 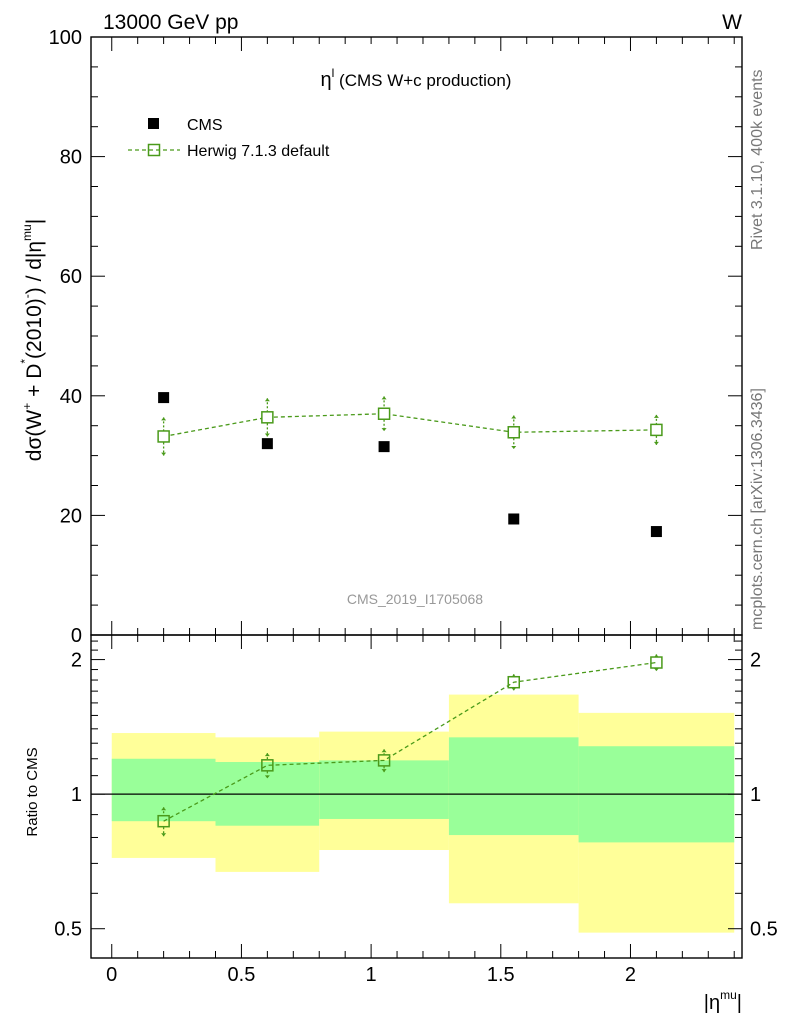 I want to click on title-sup: l, so click(x=333, y=73).